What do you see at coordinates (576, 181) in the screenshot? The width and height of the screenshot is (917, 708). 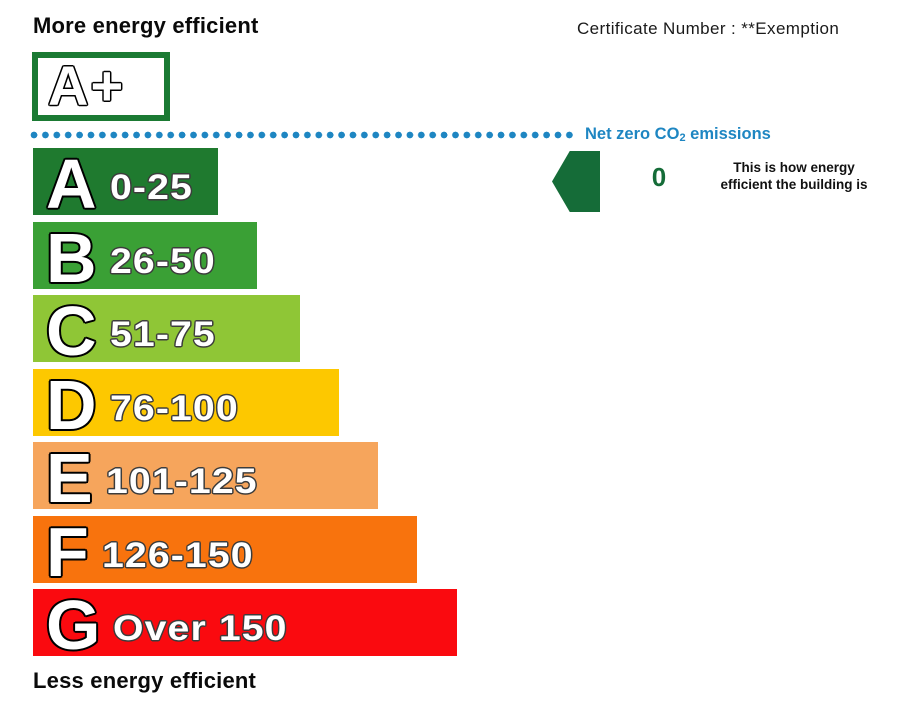 I see `rating-pointer-arrow-icon` at bounding box center [576, 181].